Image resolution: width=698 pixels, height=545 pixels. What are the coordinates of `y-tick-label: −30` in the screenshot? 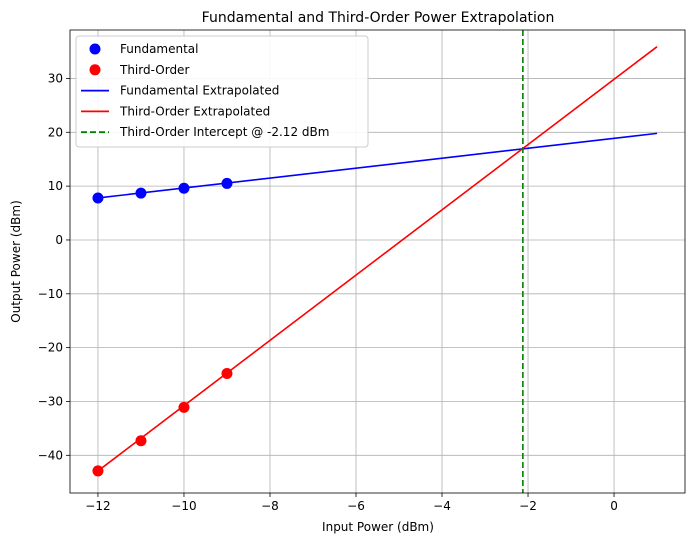 It's located at (50, 401).